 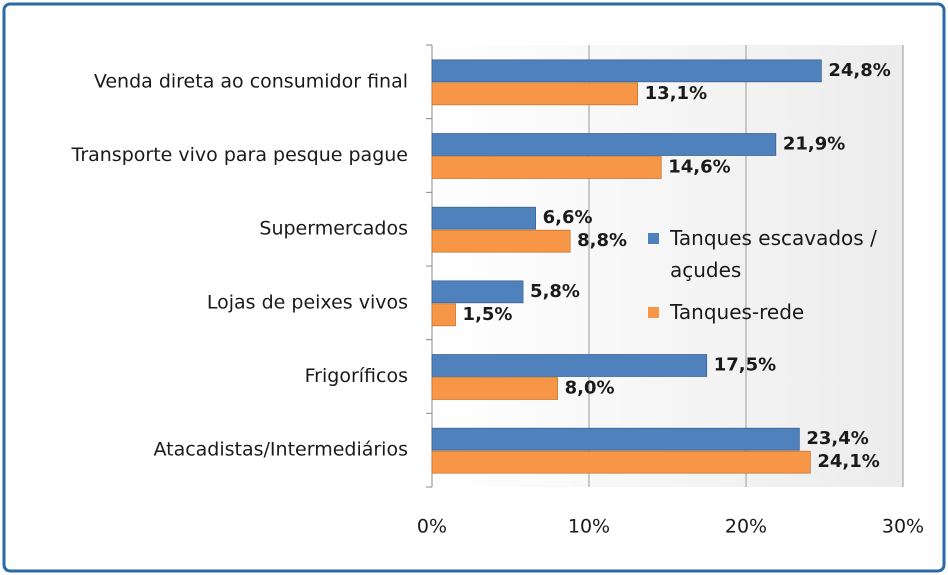 What do you see at coordinates (307, 302) in the screenshot?
I see `y-tick-label: Lojas de peixes vivos` at bounding box center [307, 302].